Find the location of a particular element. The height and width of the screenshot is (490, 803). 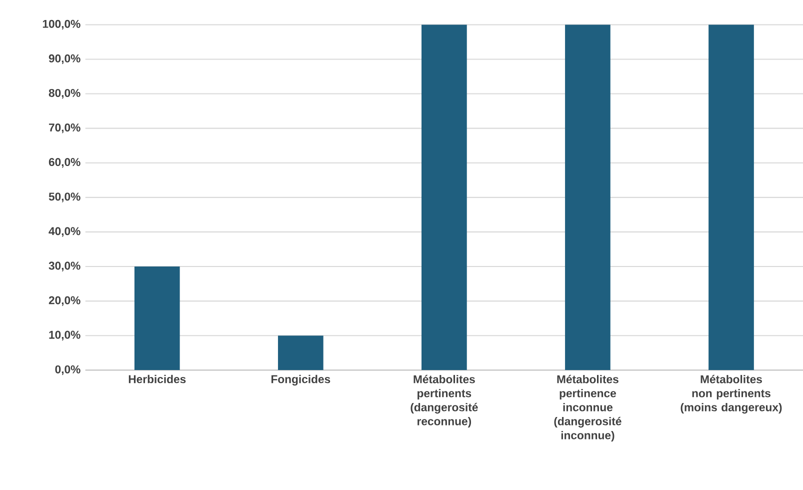

y-tick-label: 0,0% is located at coordinates (67, 370).